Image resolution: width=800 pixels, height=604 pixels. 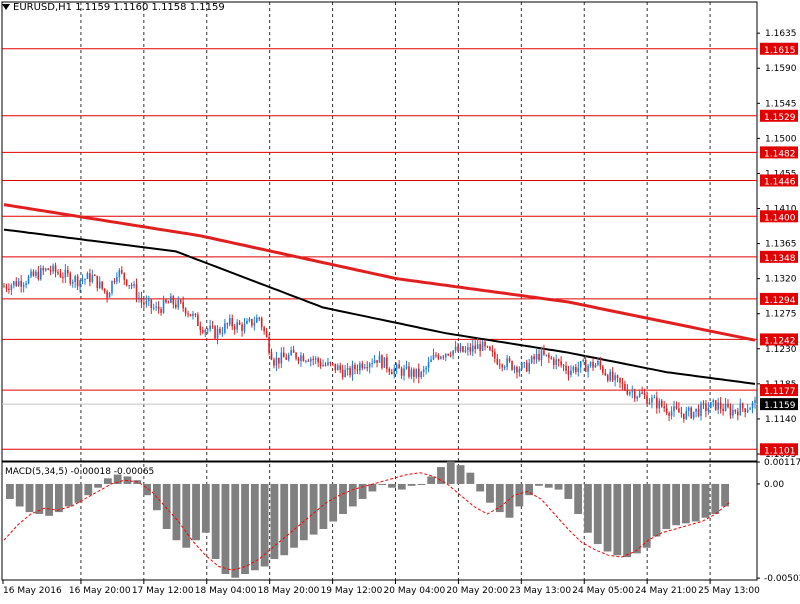 I want to click on current-price-badge, so click(x=779, y=404).